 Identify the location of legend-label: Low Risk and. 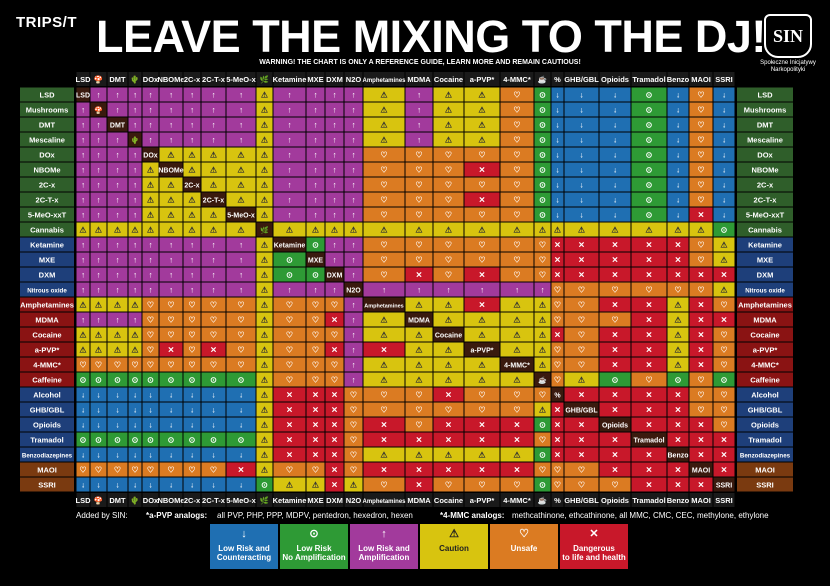
(244, 548).